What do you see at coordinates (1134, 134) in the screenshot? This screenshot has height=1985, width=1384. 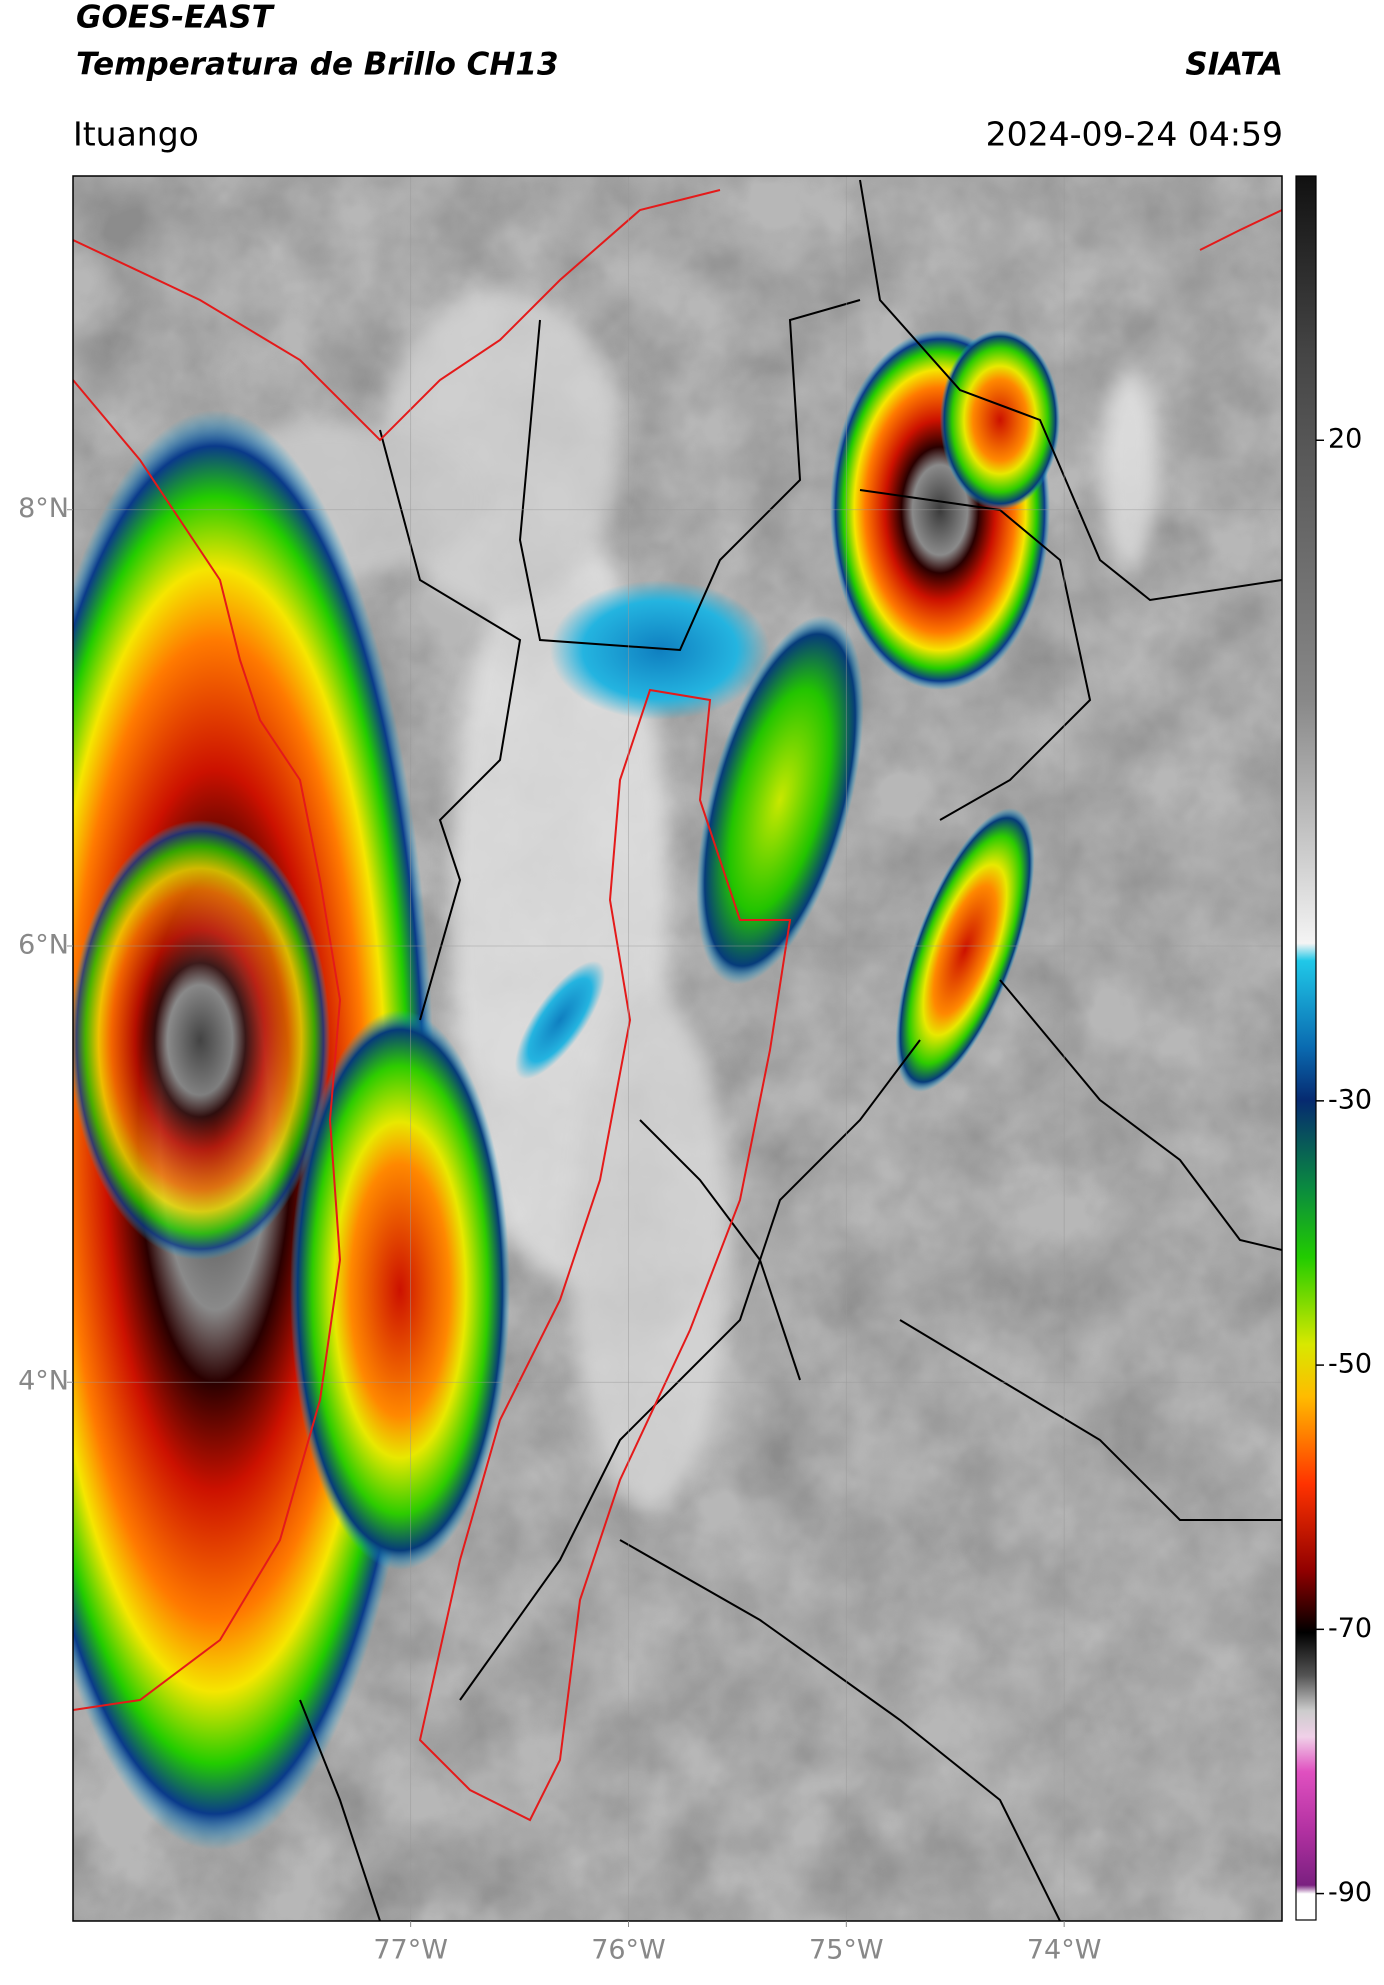 I see `datetime: 2024-09-24 04:59` at bounding box center [1134, 134].